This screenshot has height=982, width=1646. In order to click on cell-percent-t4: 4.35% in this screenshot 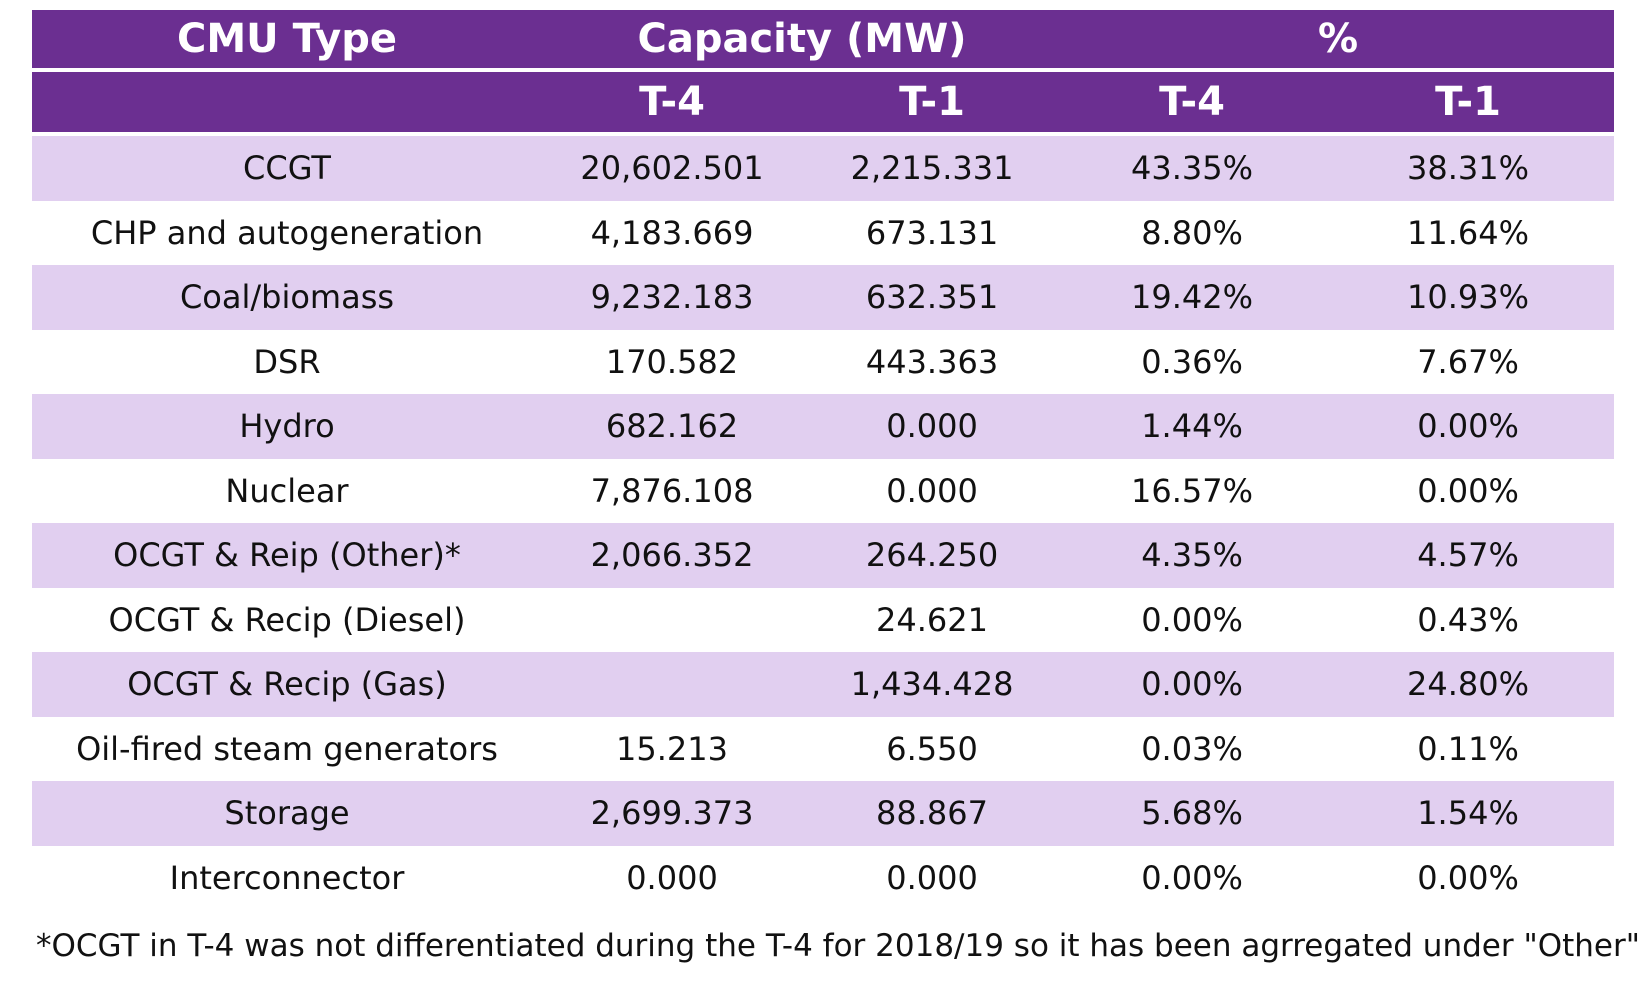, I will do `click(1192, 555)`.